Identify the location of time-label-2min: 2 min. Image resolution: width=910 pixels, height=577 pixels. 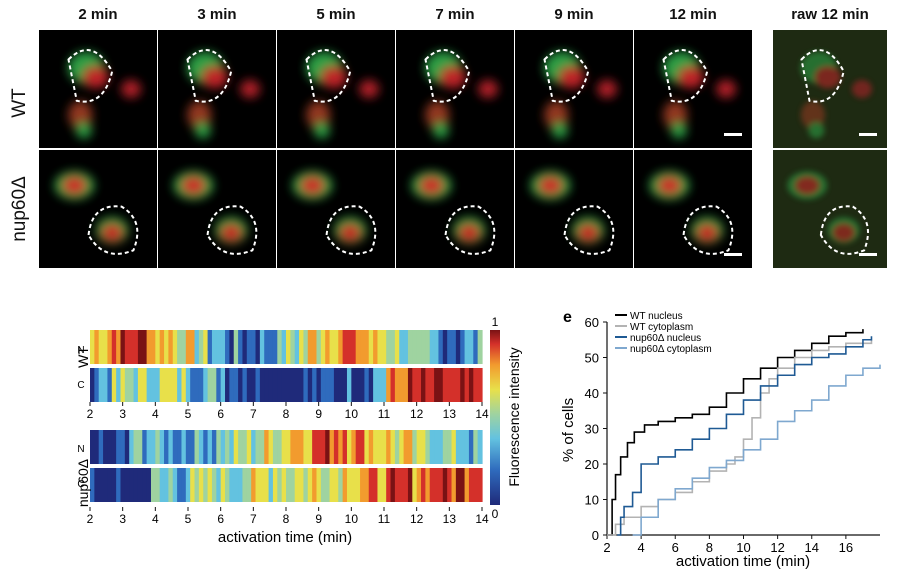
(98, 14).